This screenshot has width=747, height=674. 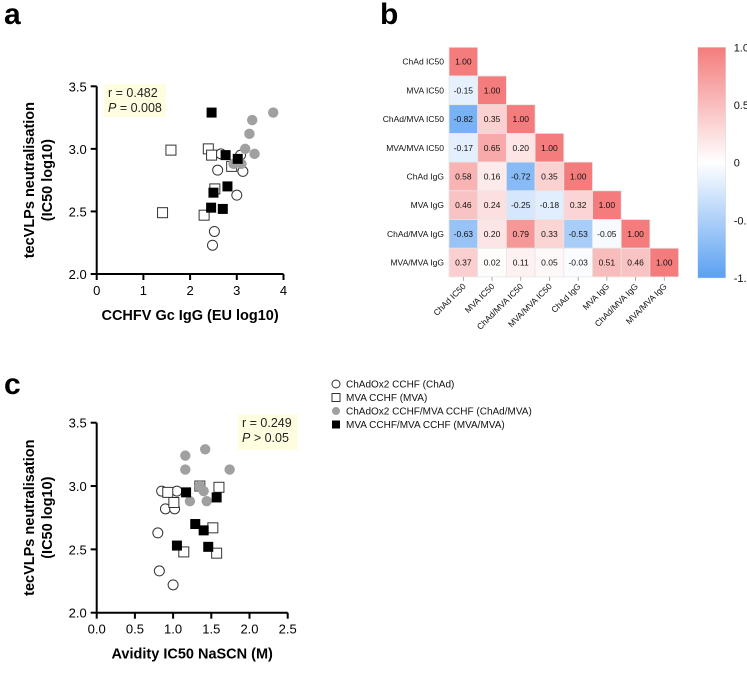 I want to click on heatmap-cell-value: 0.35, so click(x=549, y=176).